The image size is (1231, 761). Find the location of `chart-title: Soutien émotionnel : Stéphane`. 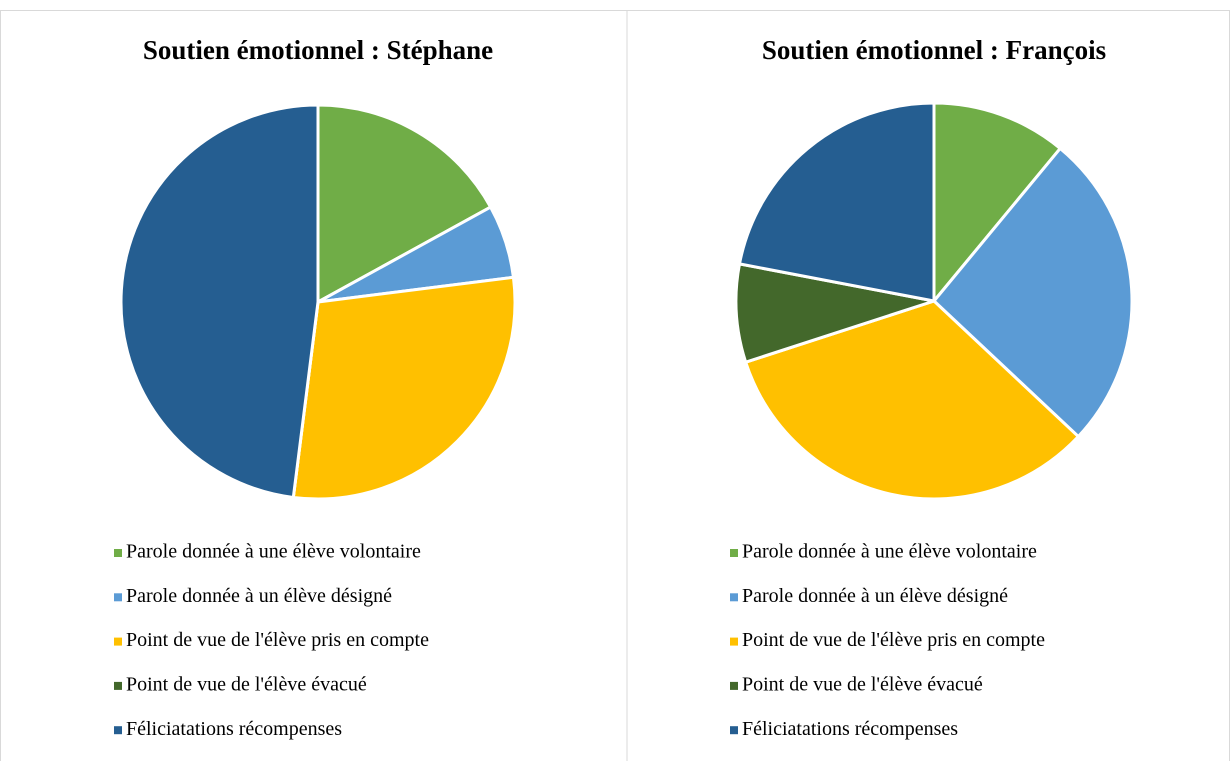

chart-title: Soutien émotionnel : Stéphane is located at coordinates (318, 50).